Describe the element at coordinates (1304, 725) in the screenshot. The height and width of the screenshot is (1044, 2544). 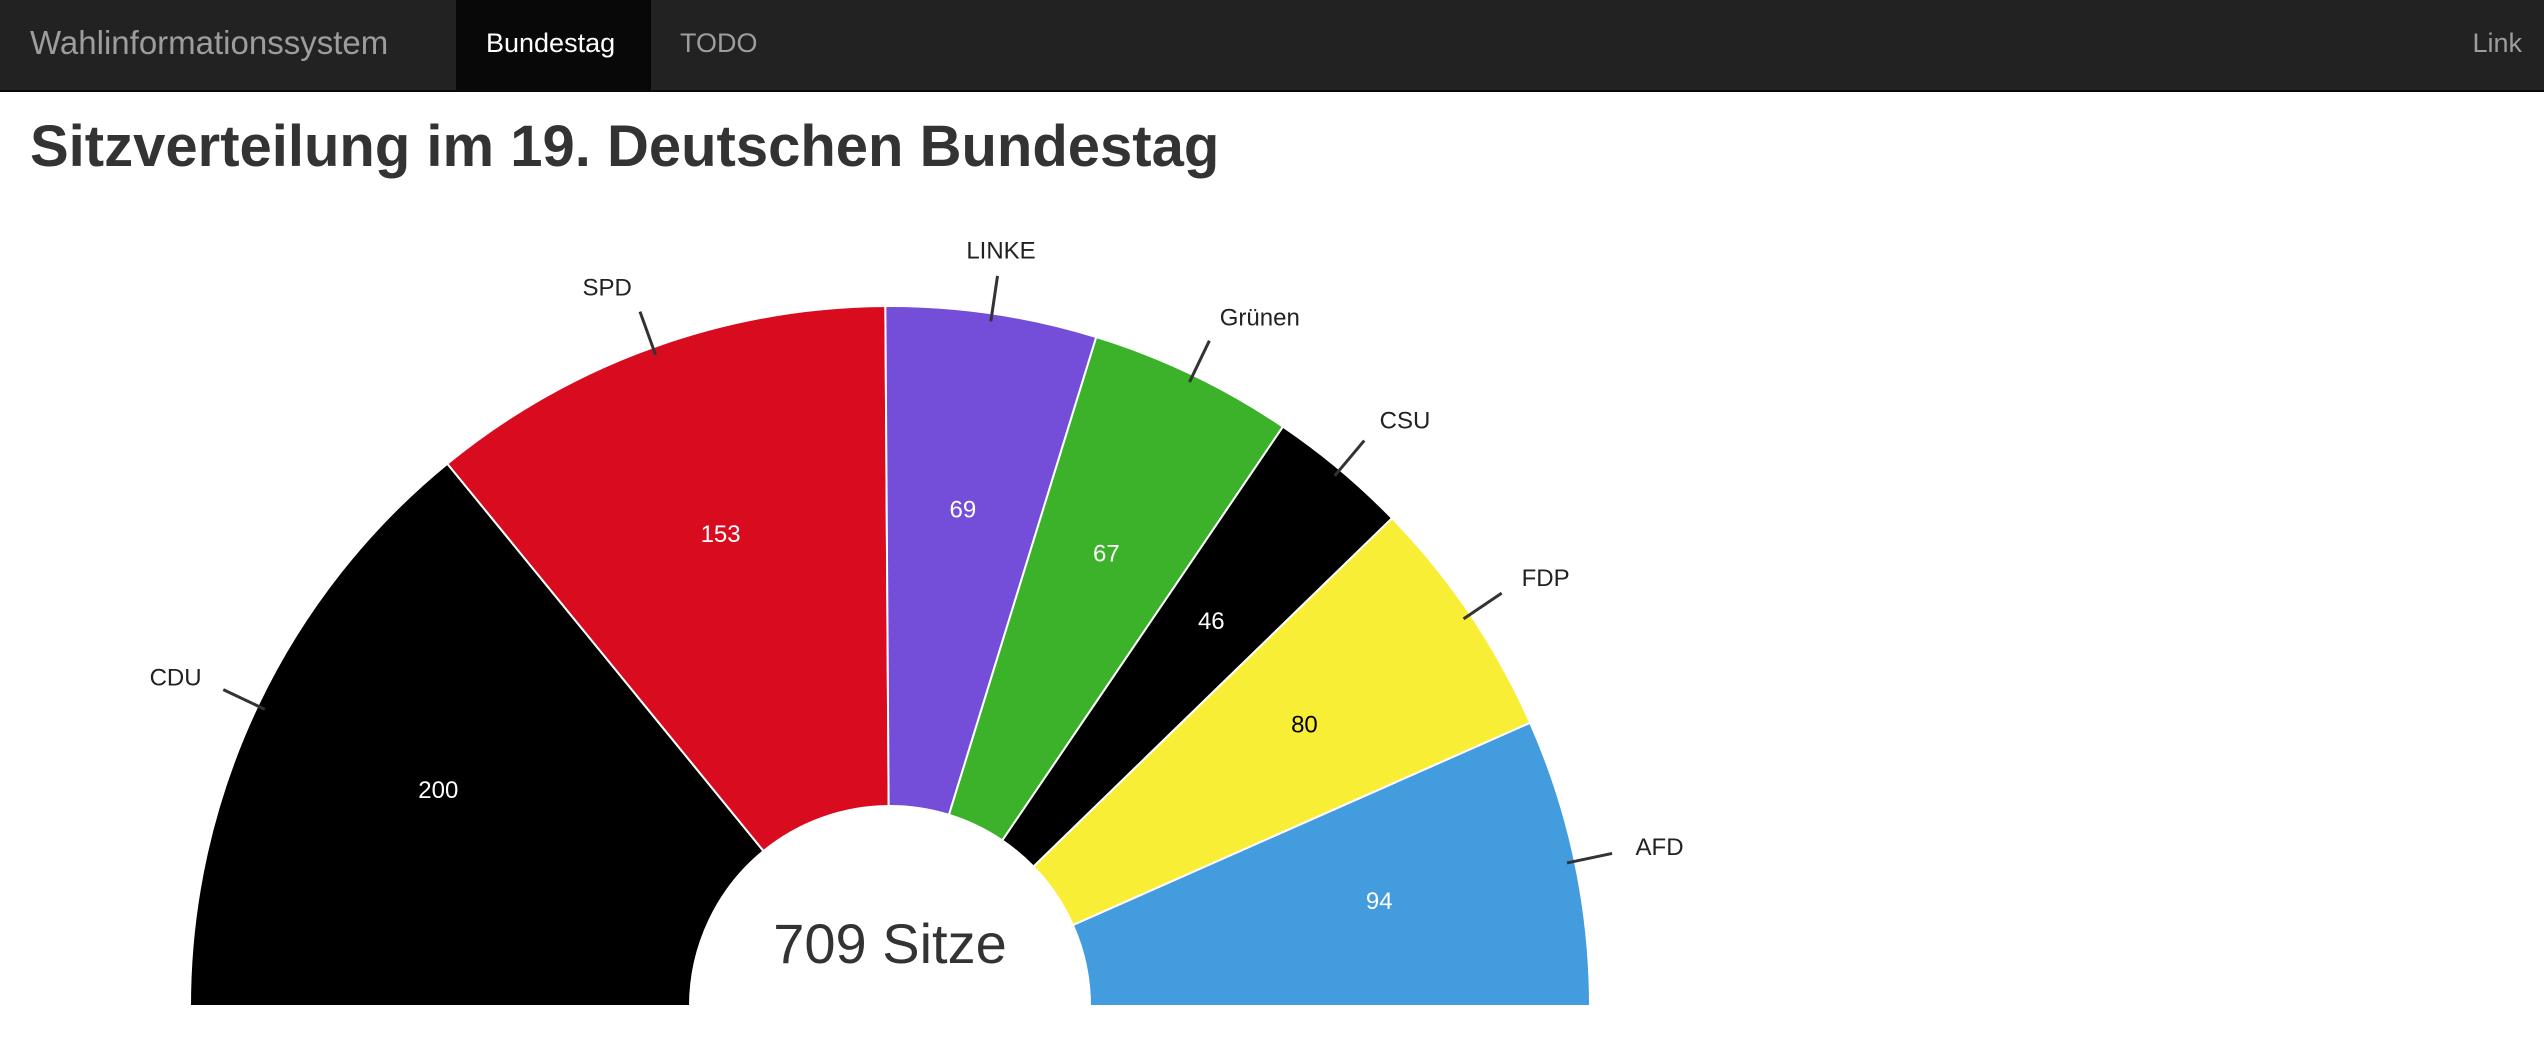
I see `value-label-fdp: 80` at that location.